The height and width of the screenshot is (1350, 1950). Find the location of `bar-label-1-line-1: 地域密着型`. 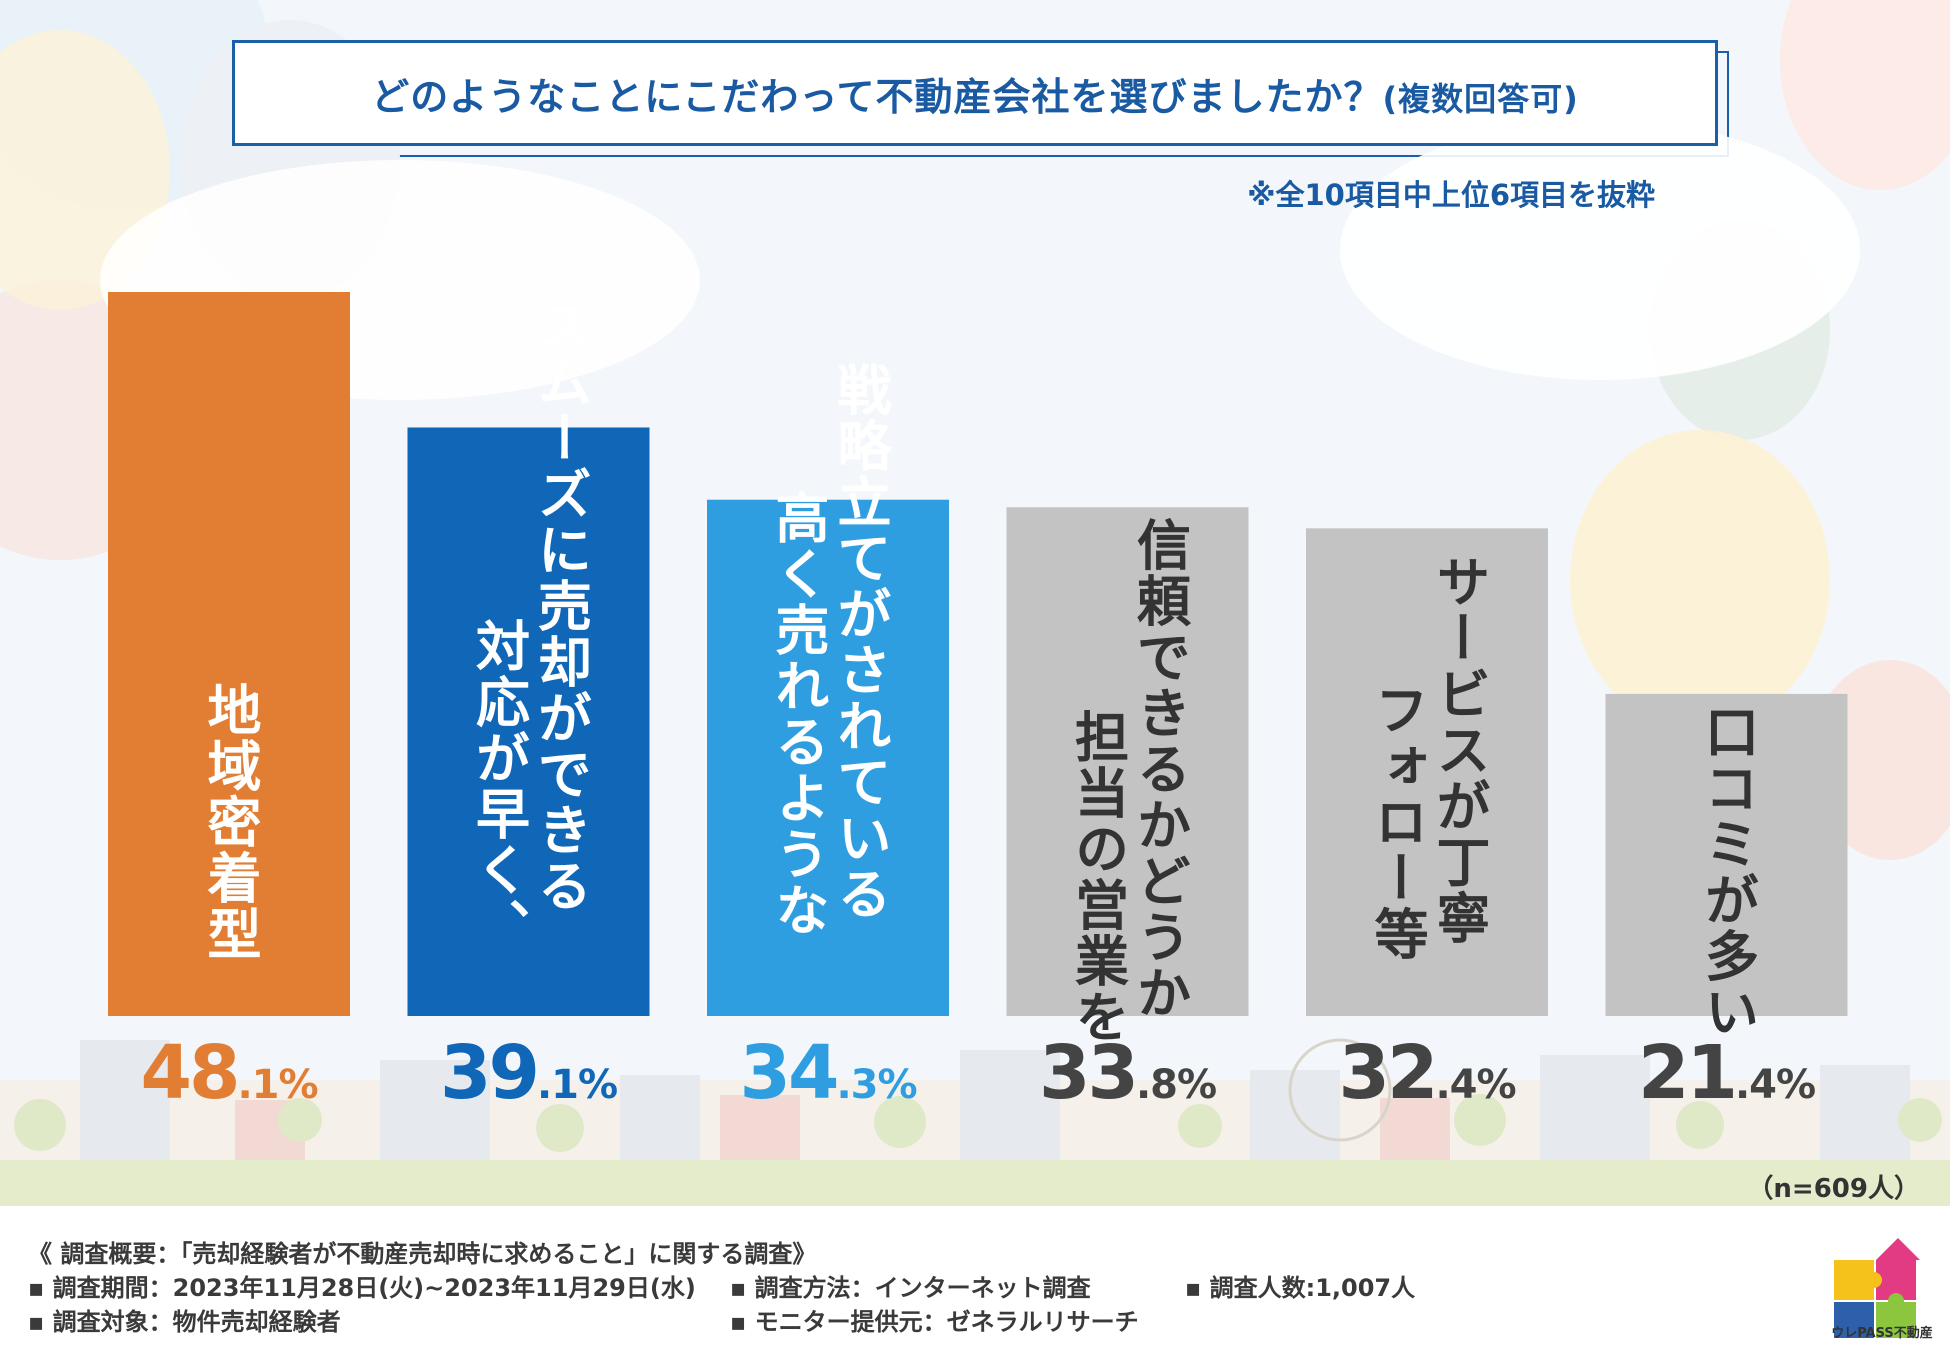

bar-label-1-line-1: 地域密着型 is located at coordinates (229, 822).